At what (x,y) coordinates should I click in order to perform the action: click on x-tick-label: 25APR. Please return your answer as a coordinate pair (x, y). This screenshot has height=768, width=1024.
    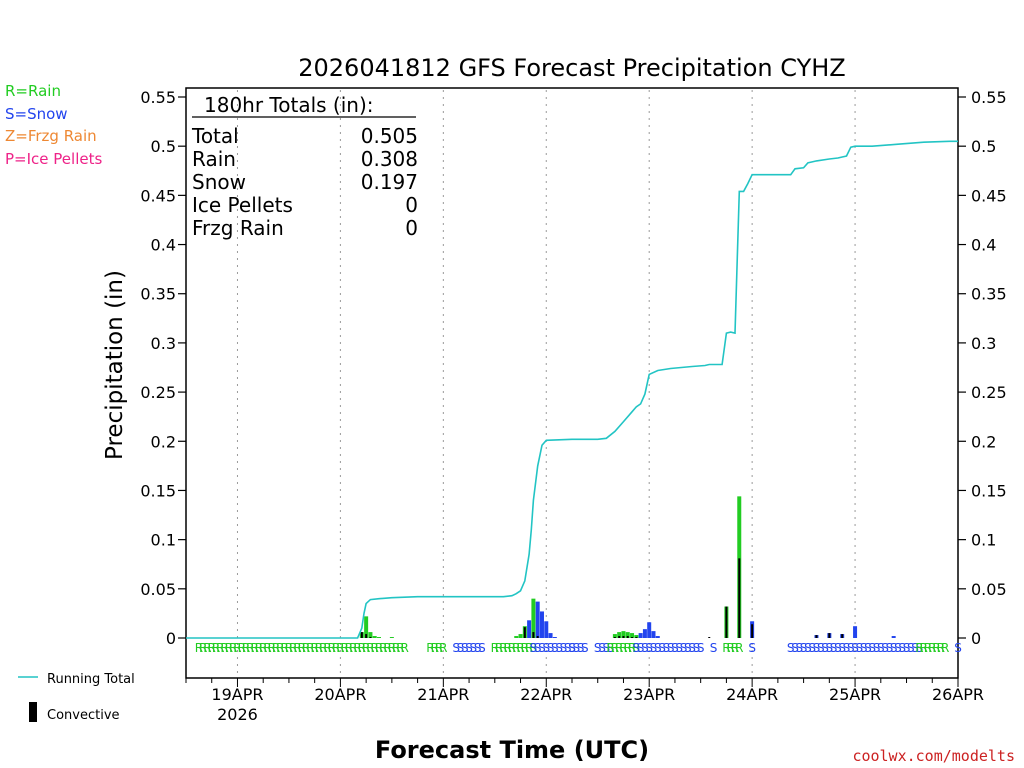
    Looking at the image, I should click on (855, 694).